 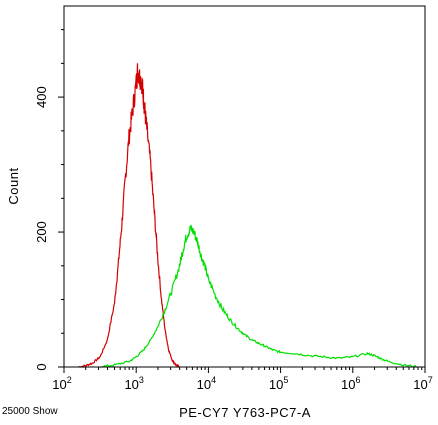 I want to click on x-tick-label-exponent: 6, so click(x=358, y=380).